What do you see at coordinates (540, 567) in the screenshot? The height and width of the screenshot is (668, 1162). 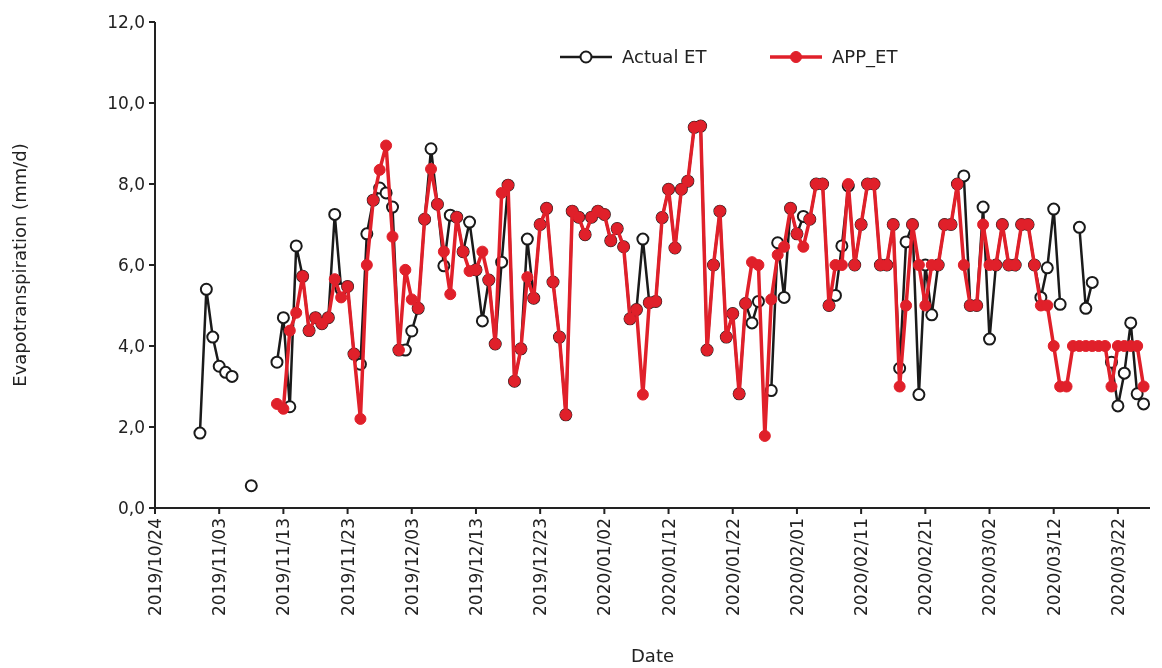 I see `x-tick-label: 2019/12/23` at bounding box center [540, 567].